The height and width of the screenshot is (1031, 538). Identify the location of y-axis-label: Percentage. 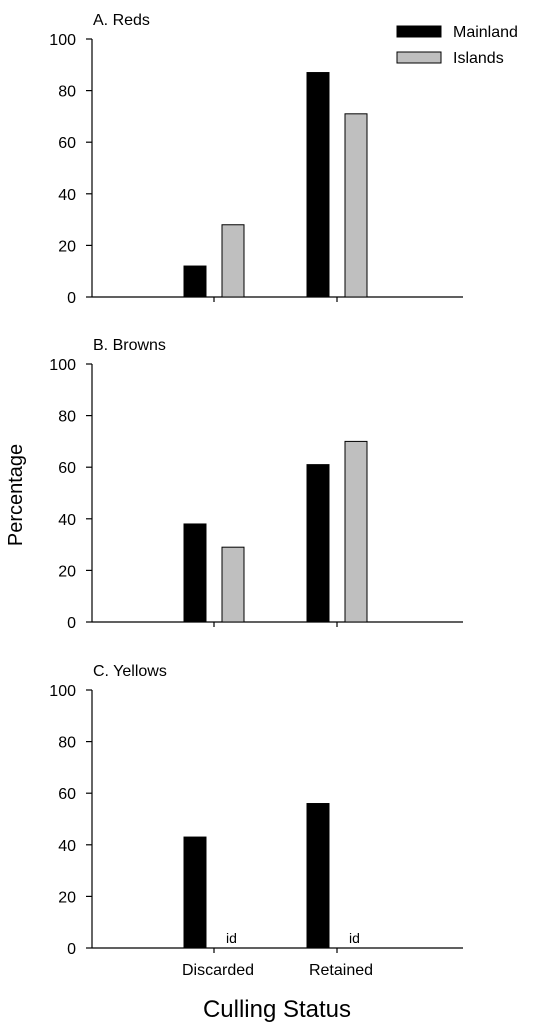
(16, 495).